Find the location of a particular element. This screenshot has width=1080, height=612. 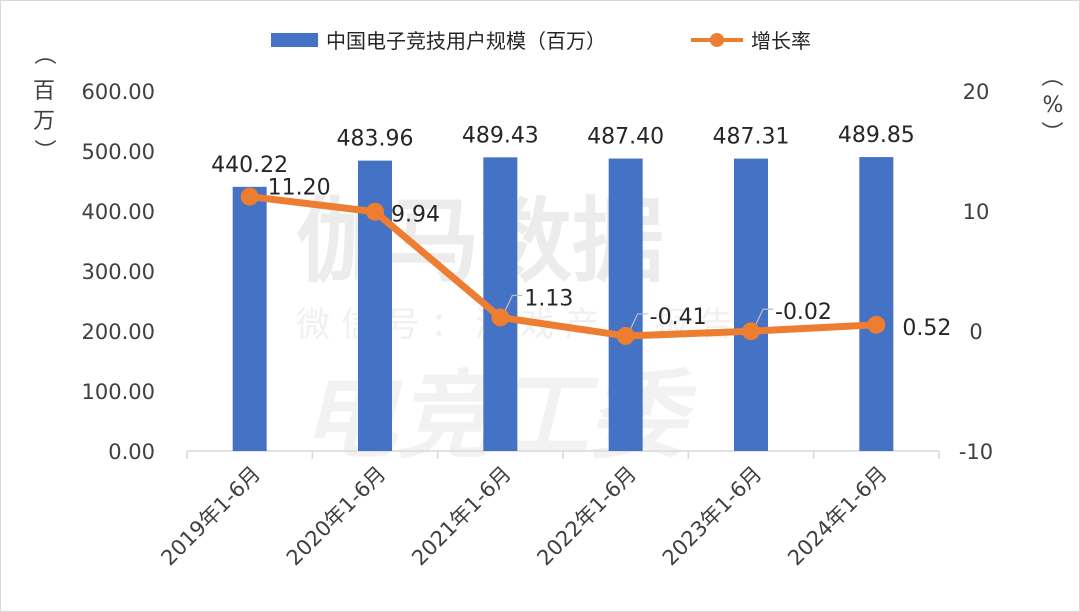

growth-value-label: -0.41 is located at coordinates (678, 317).